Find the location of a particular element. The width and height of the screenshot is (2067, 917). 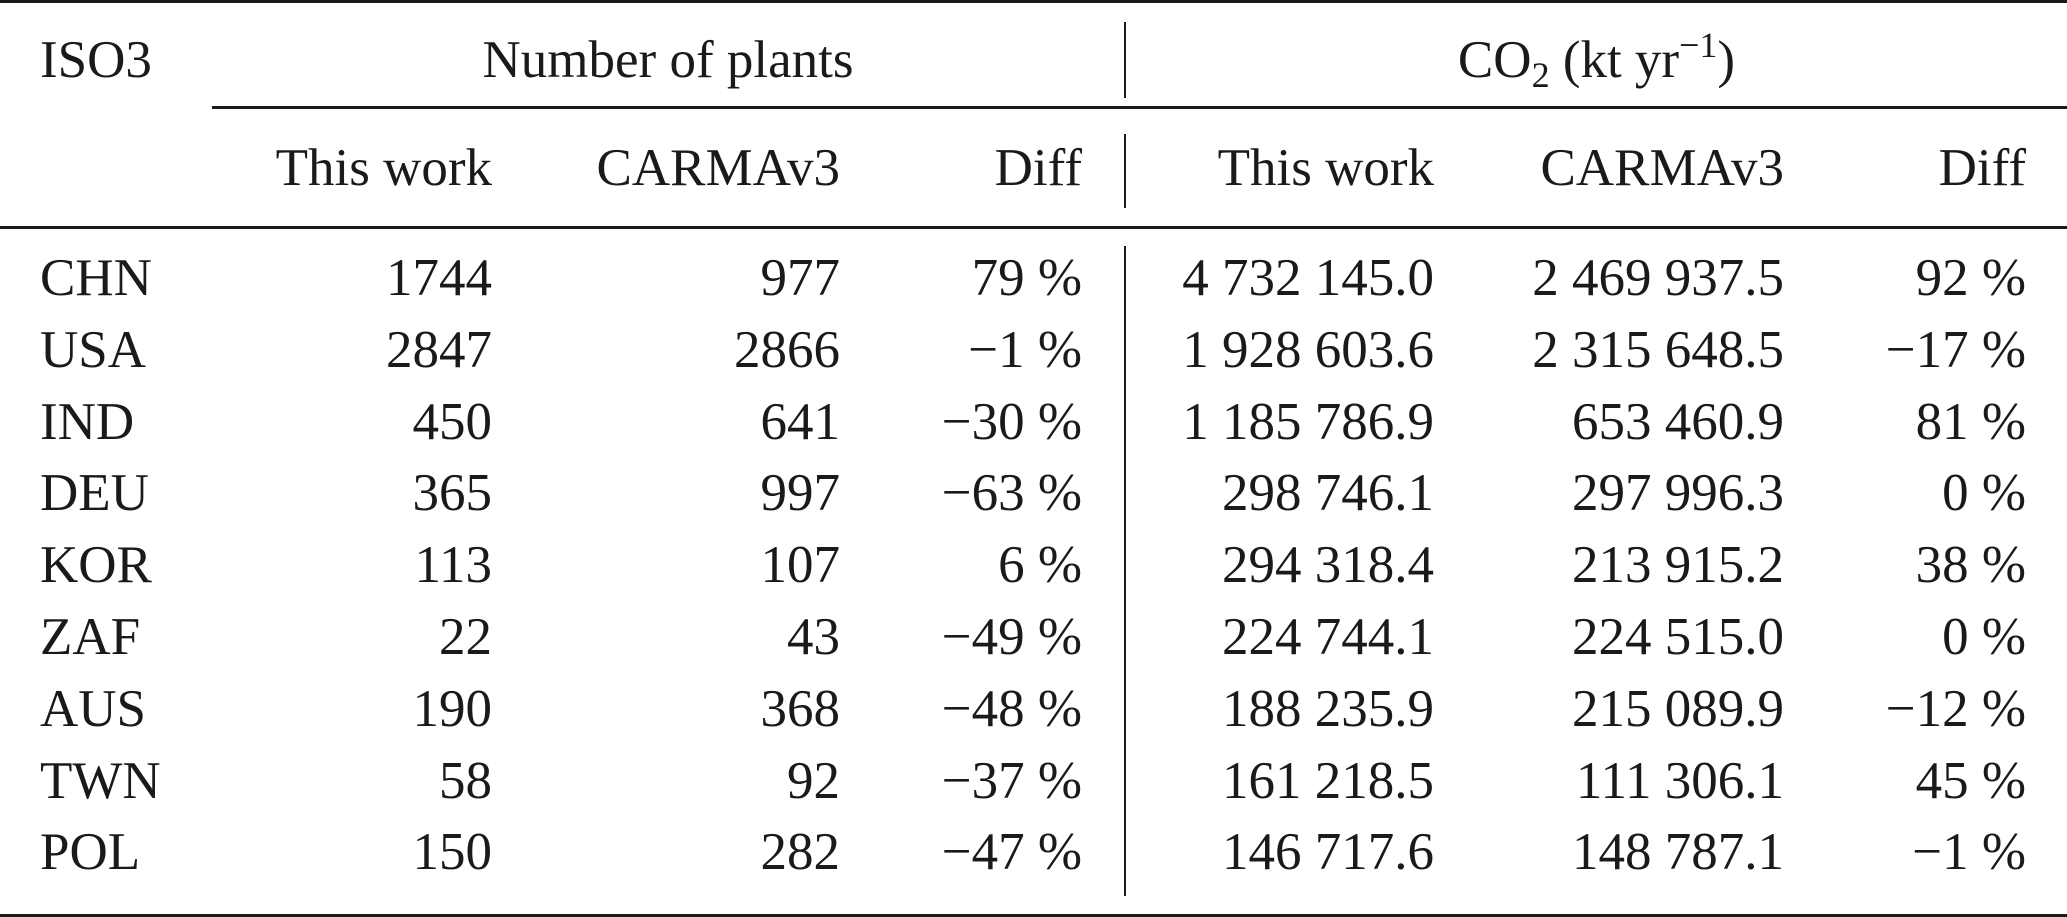

cell-plants-carma: 282 is located at coordinates (800, 852).